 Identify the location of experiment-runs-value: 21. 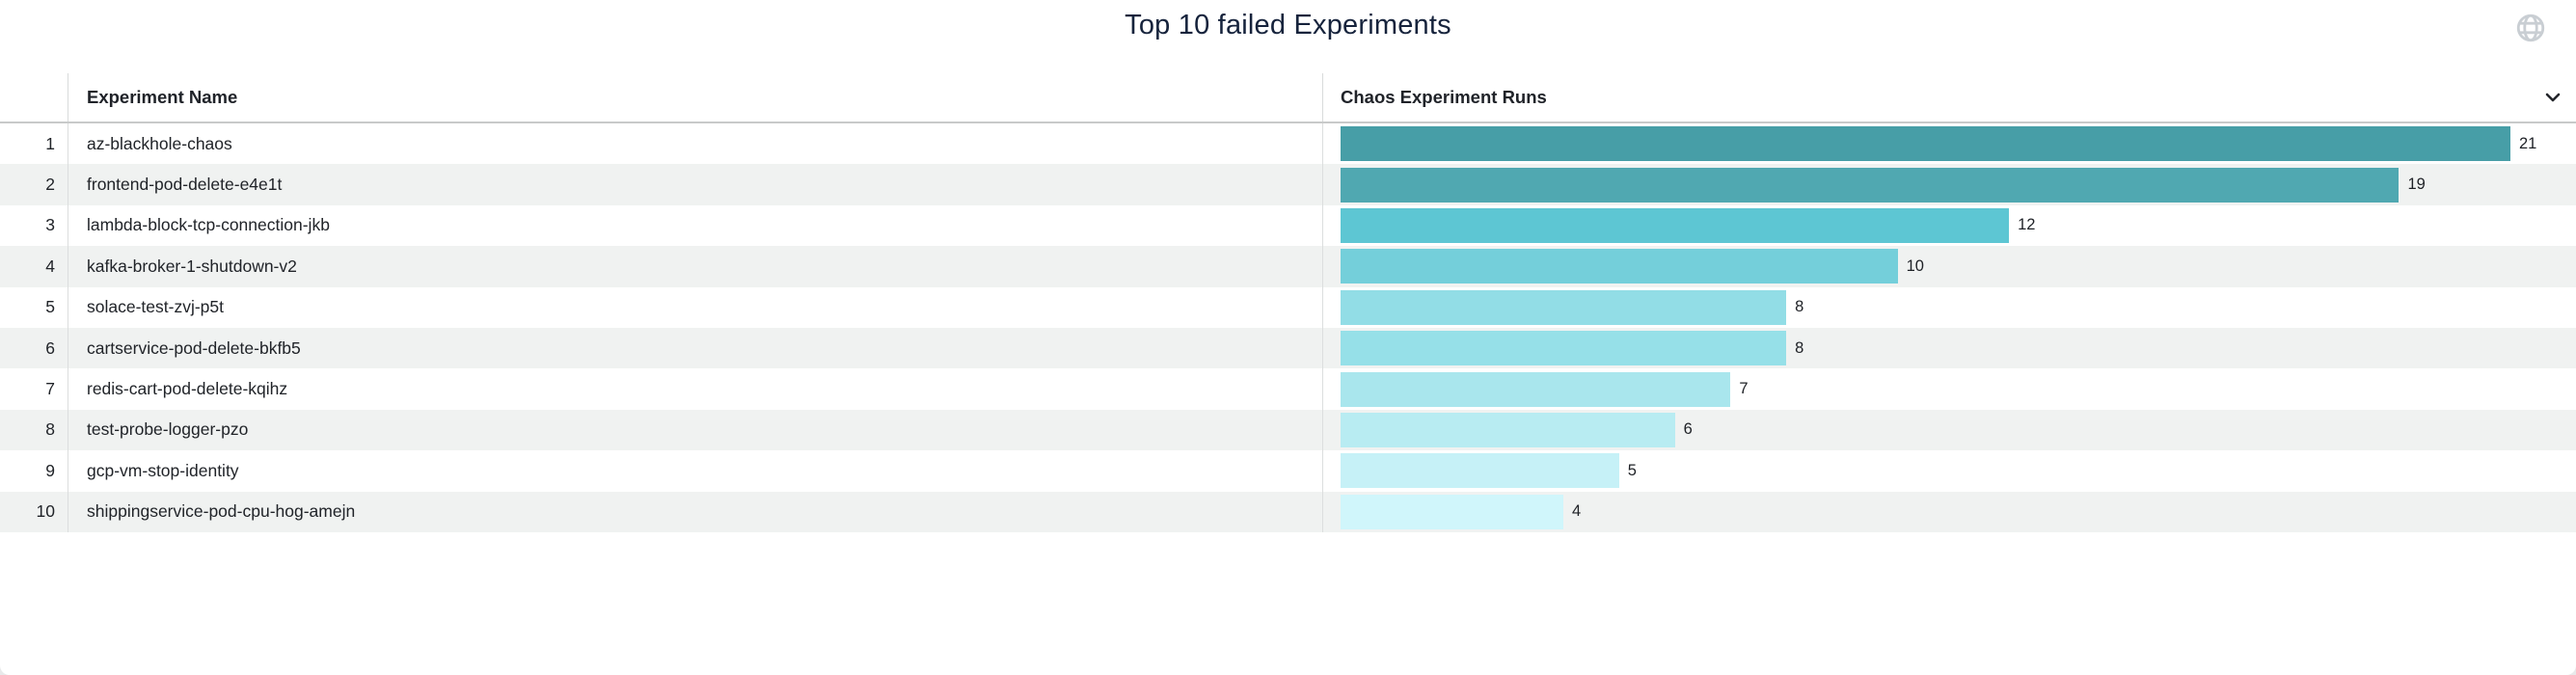
(2527, 143).